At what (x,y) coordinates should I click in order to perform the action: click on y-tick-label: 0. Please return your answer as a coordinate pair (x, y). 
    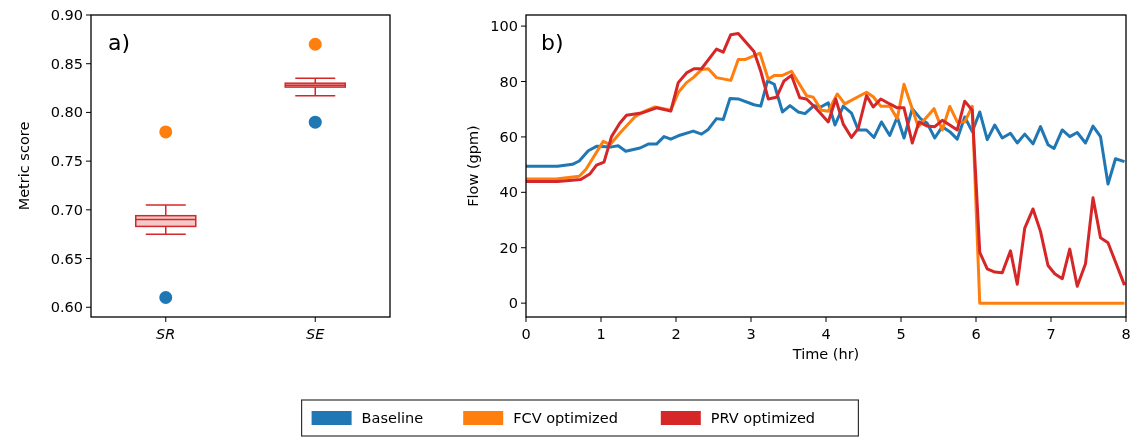
    Looking at the image, I should click on (513, 303).